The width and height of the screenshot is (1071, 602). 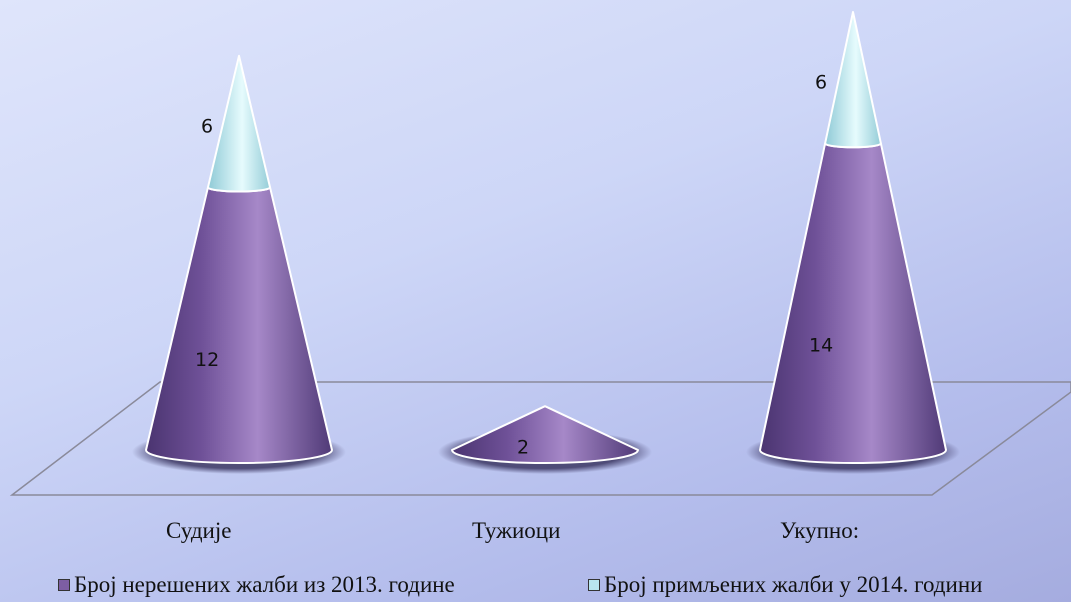 I want to click on category-label: Укупно:, so click(x=819, y=530).